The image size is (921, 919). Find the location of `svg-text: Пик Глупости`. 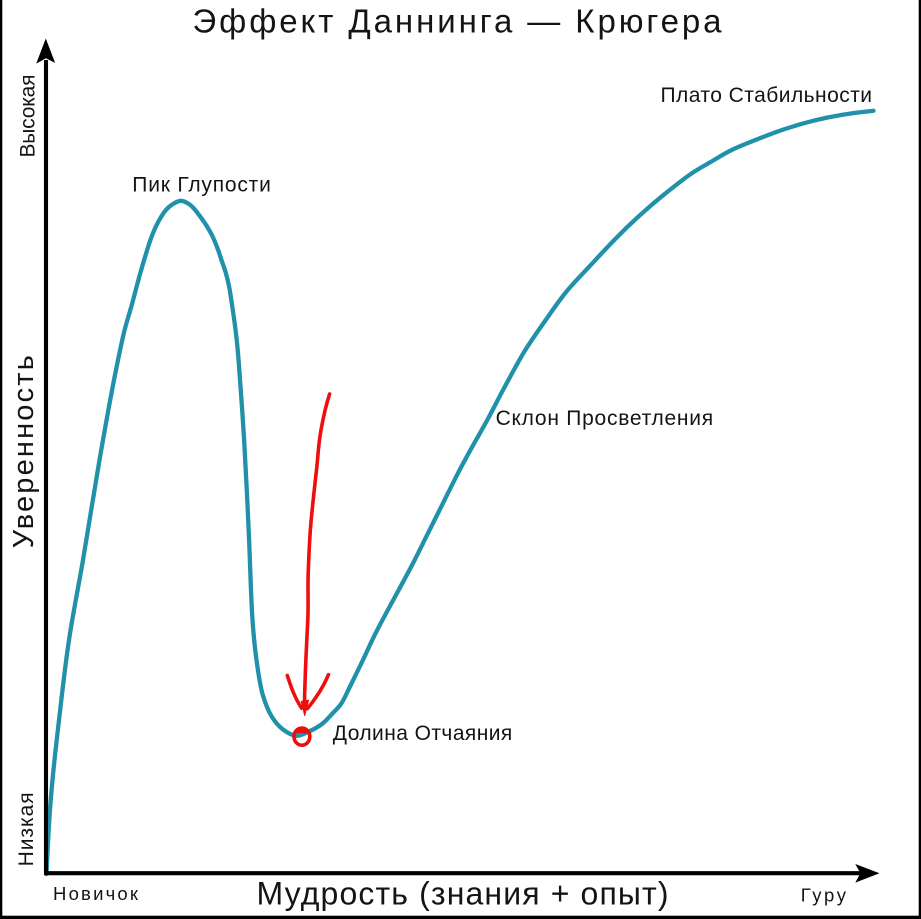

svg-text: Пик Глупости is located at coordinates (201, 184).